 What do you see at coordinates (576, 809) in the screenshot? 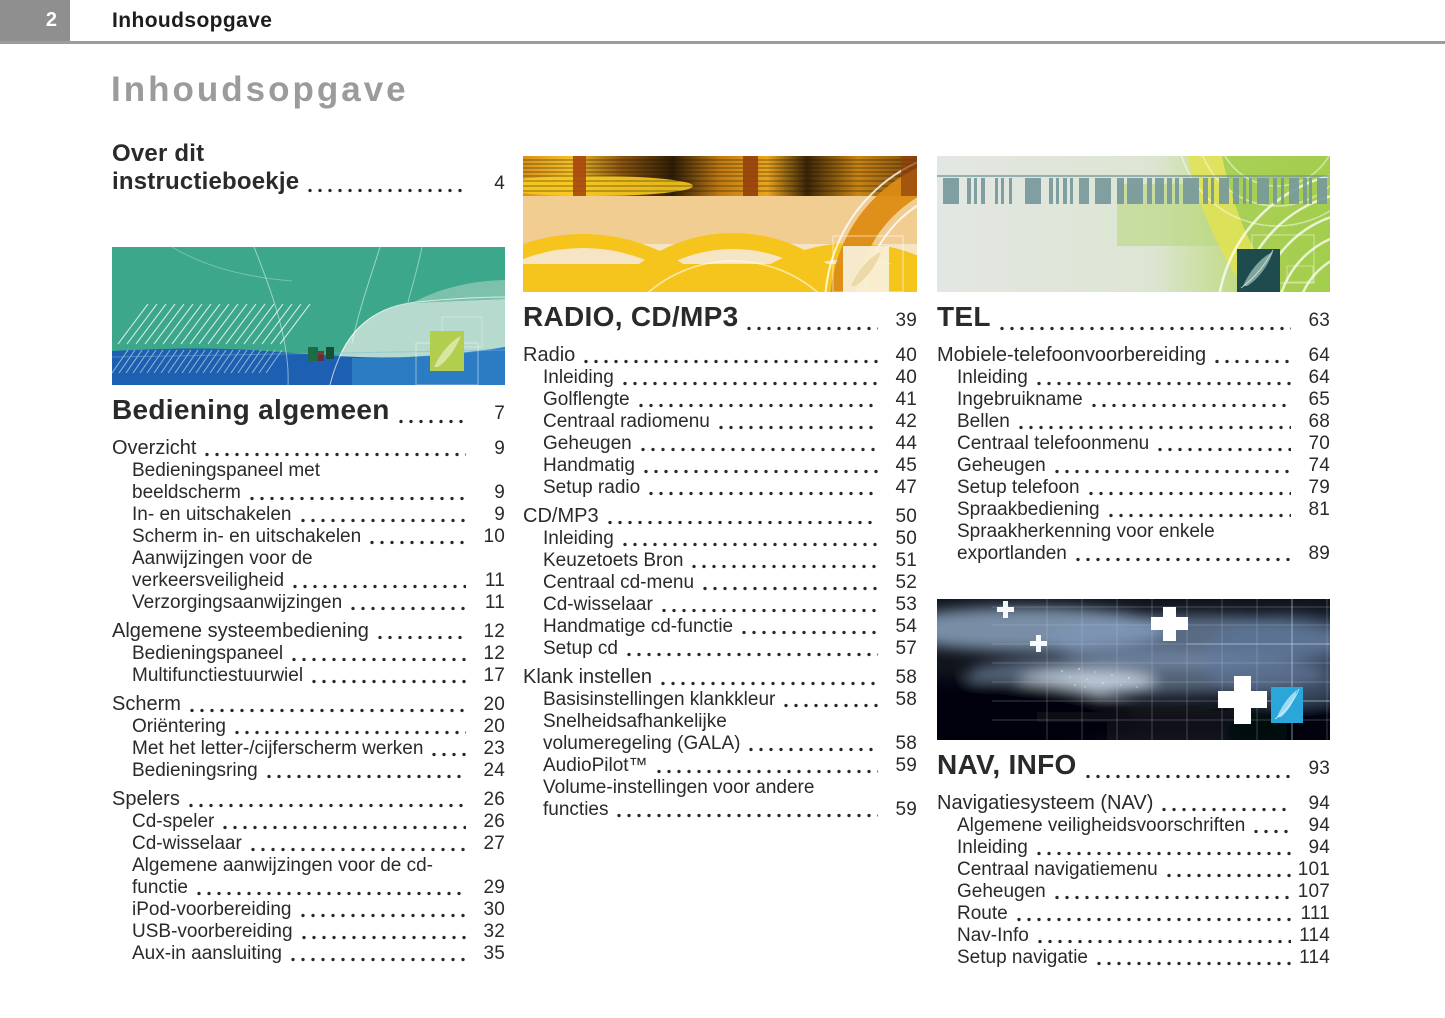
I see `toc-entry-label: functies` at bounding box center [576, 809].